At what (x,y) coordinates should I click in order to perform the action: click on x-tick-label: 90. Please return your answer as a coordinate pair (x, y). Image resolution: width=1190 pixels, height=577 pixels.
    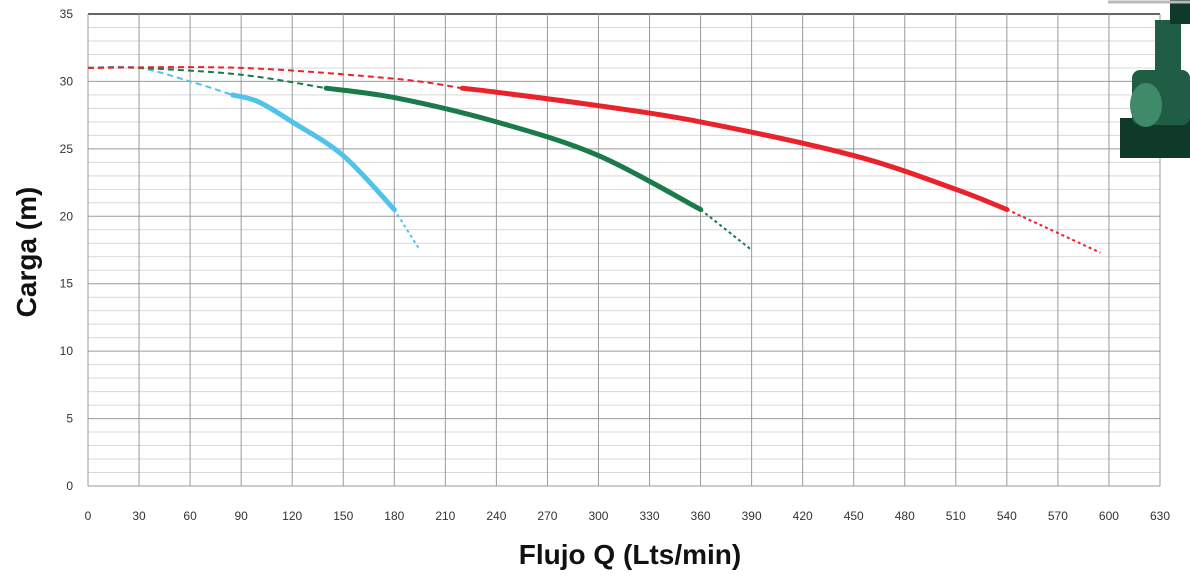
    Looking at the image, I should click on (241, 516).